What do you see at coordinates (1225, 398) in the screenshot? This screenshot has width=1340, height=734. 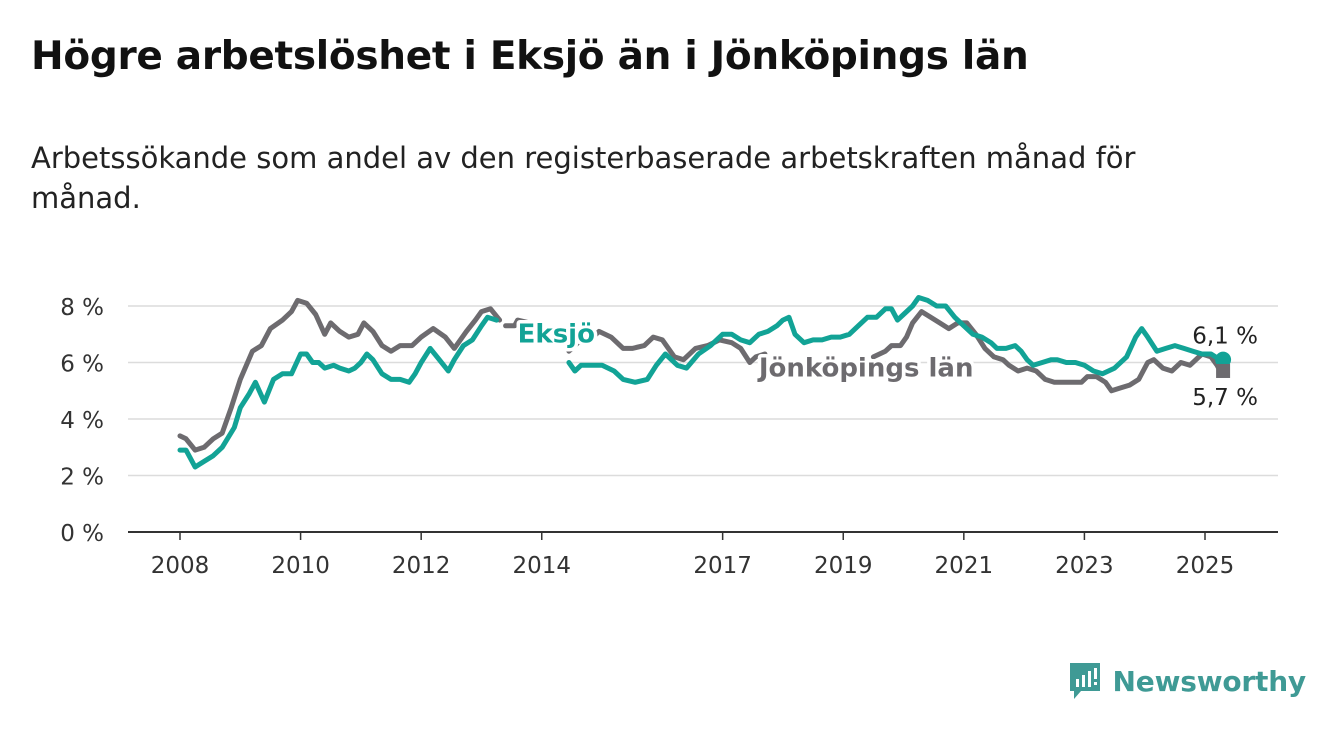 I see `end-label-lan: 5,7 %` at bounding box center [1225, 398].